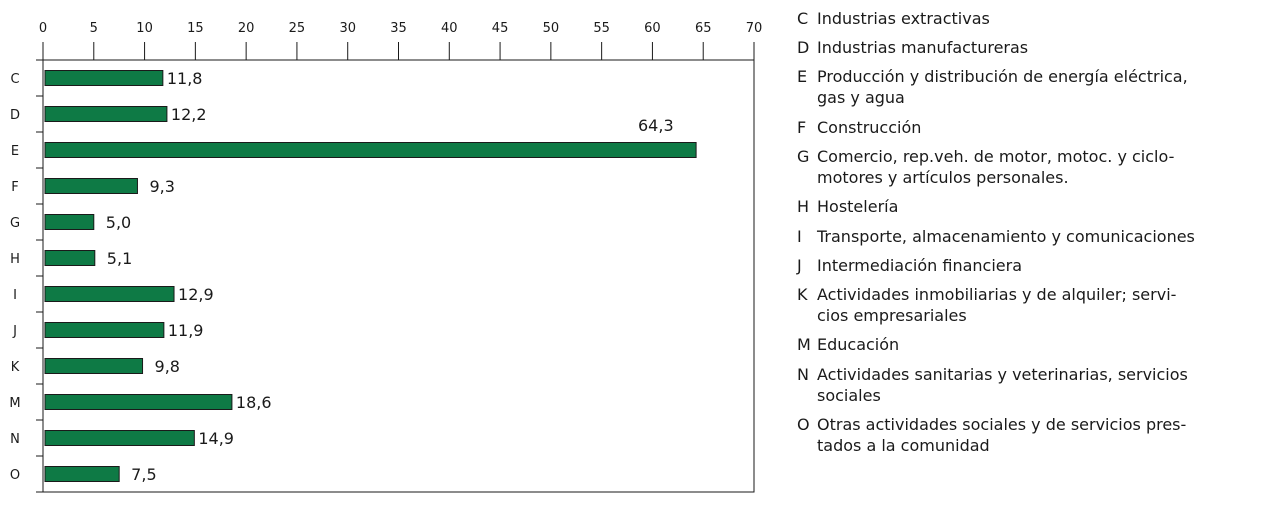 Image resolution: width=1284 pixels, height=525 pixels. I want to click on legend-description: Intermediación financiera, so click(1050, 265).